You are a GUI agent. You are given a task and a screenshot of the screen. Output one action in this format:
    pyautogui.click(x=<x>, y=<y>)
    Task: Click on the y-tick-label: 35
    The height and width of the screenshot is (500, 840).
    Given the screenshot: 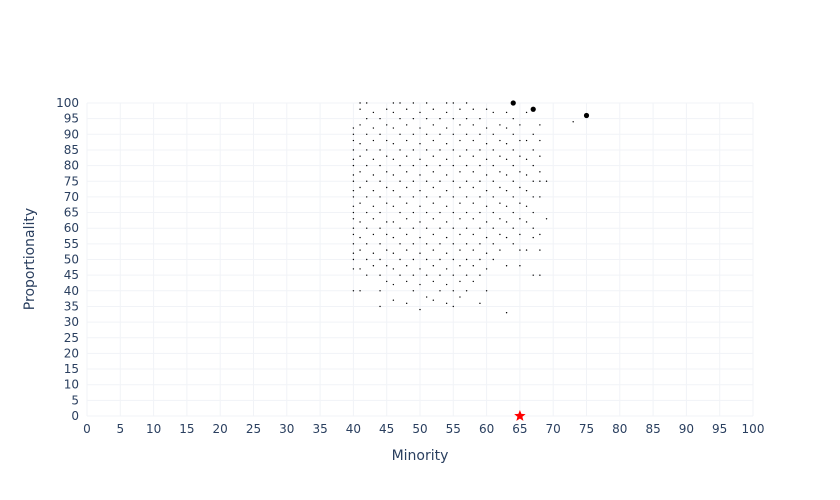 What is the action you would take?
    pyautogui.click(x=71, y=306)
    